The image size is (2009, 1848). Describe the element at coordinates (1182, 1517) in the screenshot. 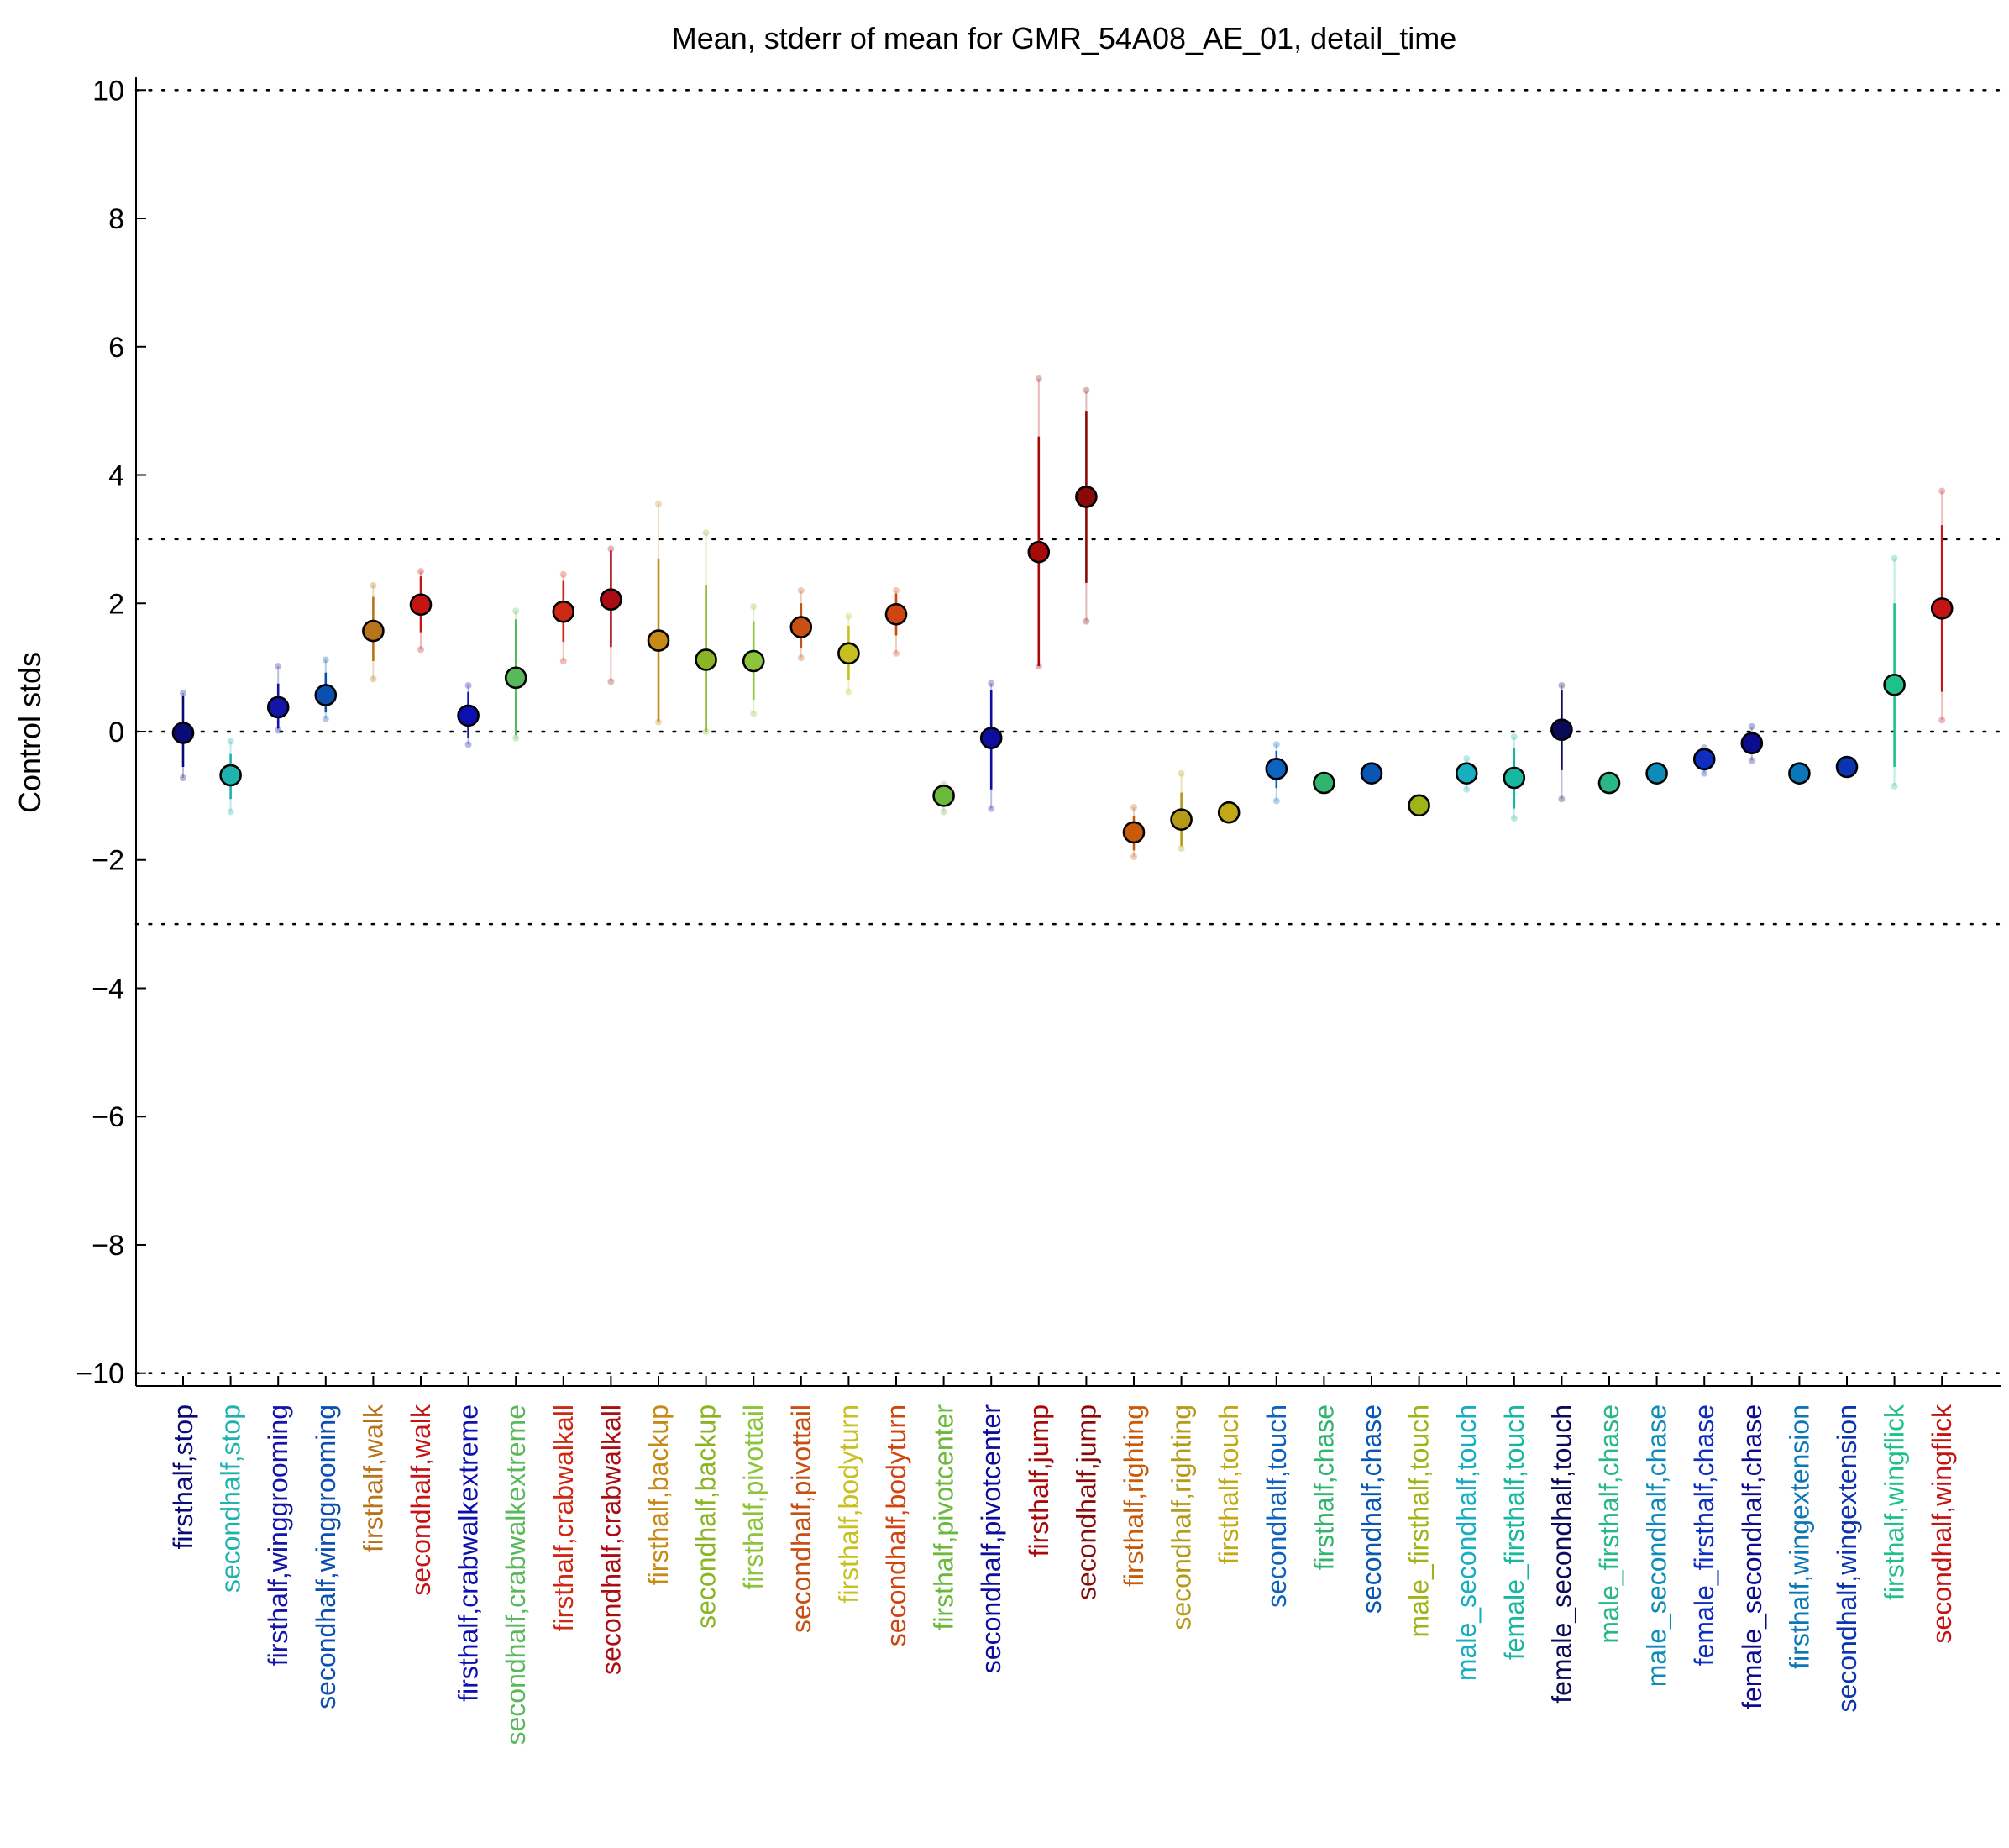

I see `category-label: secondhalf,righting` at that location.